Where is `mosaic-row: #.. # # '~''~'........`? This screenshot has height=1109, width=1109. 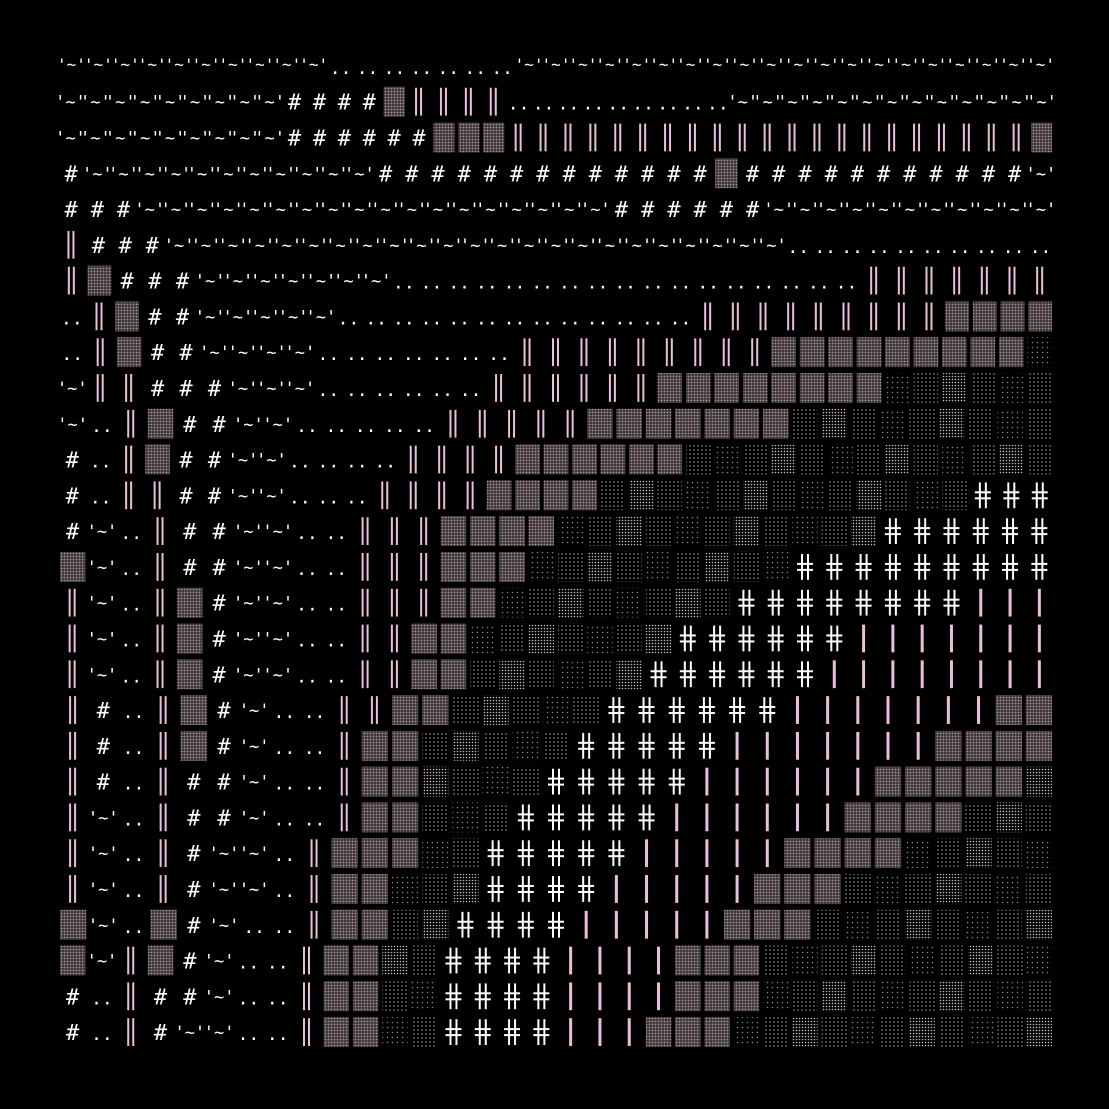
mosaic-row: #.. # # '~''~'........ is located at coordinates (559, 459).